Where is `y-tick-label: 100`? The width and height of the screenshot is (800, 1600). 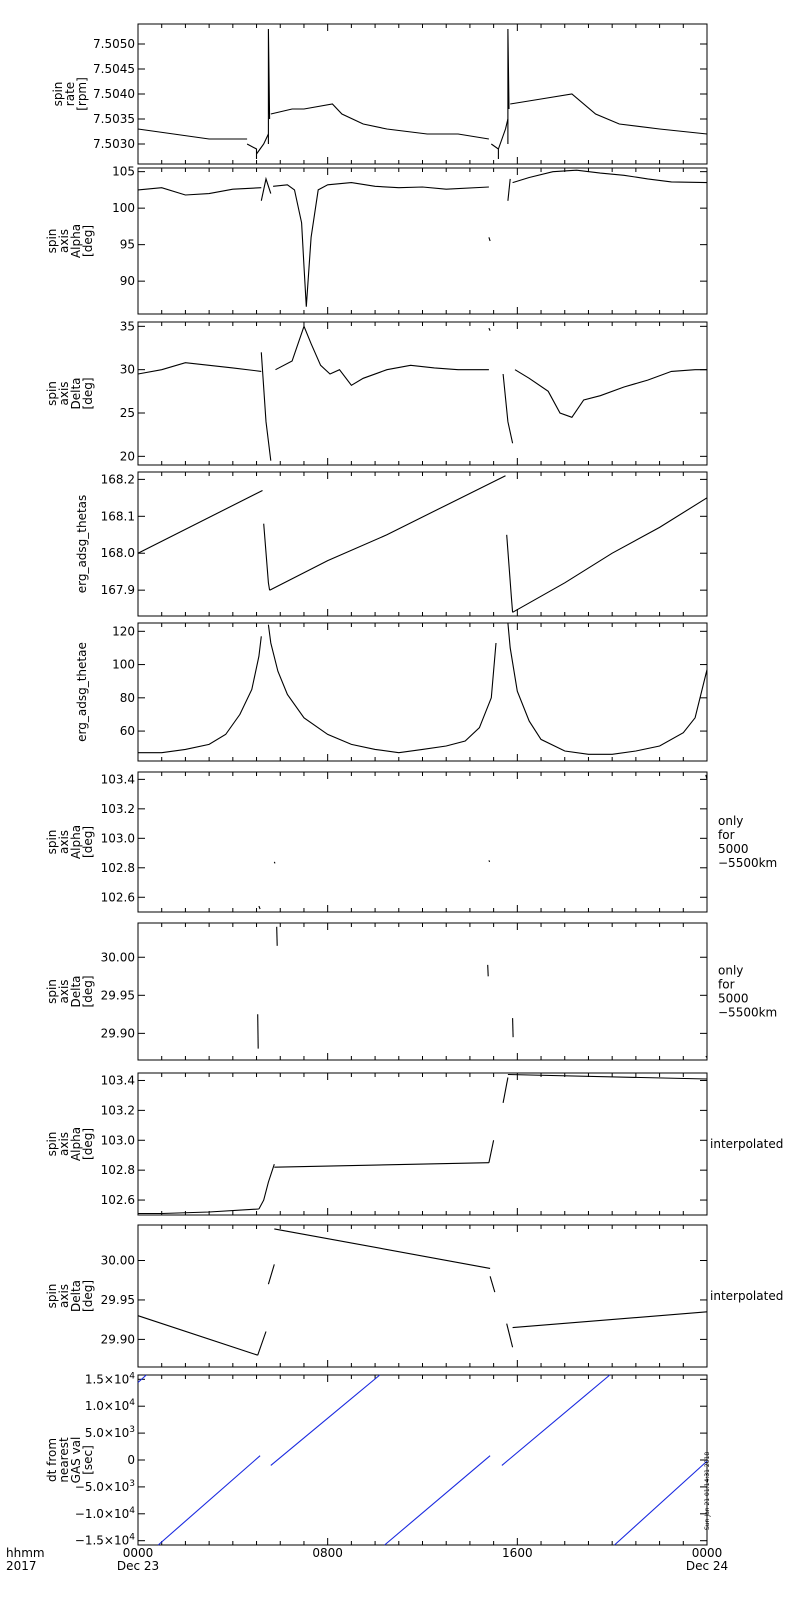 y-tick-label: 100 is located at coordinates (123, 665).